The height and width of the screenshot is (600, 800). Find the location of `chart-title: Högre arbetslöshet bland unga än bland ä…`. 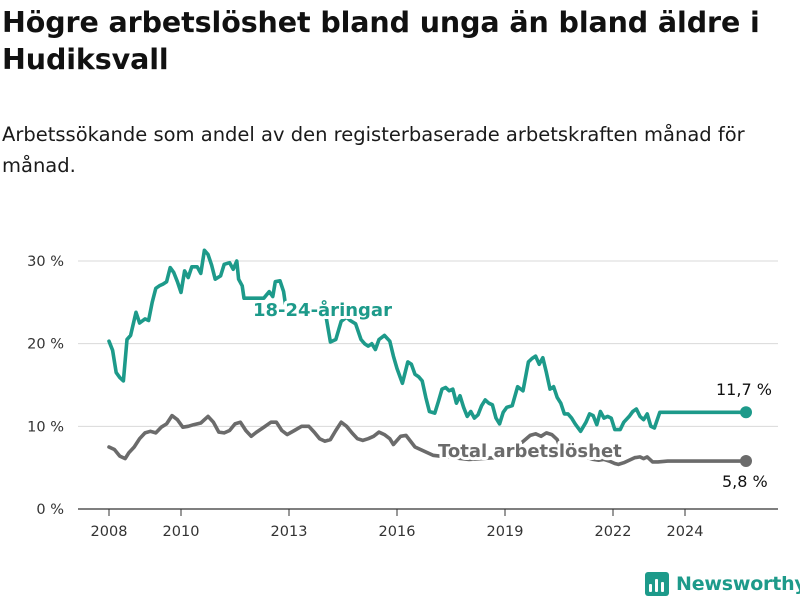

chart-title: Högre arbetslöshet bland unga än bland ä… is located at coordinates (381, 41).